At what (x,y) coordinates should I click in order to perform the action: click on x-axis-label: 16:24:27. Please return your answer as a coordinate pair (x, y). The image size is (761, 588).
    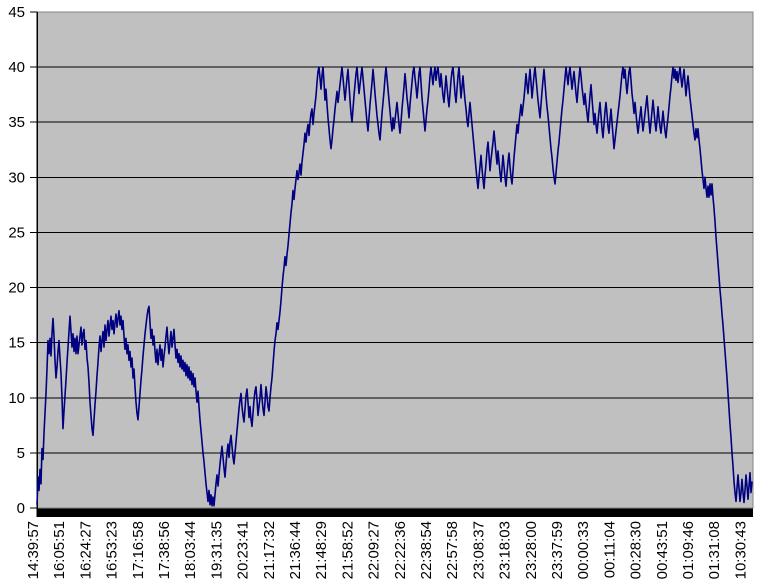
    Looking at the image, I should click on (85, 550).